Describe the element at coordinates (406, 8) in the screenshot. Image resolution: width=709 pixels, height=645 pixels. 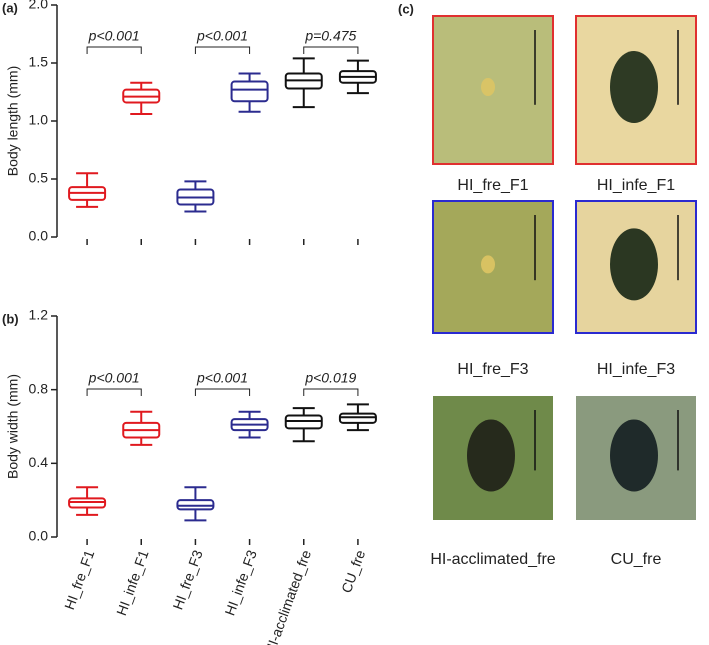
I see `panel-label: (c)` at that location.